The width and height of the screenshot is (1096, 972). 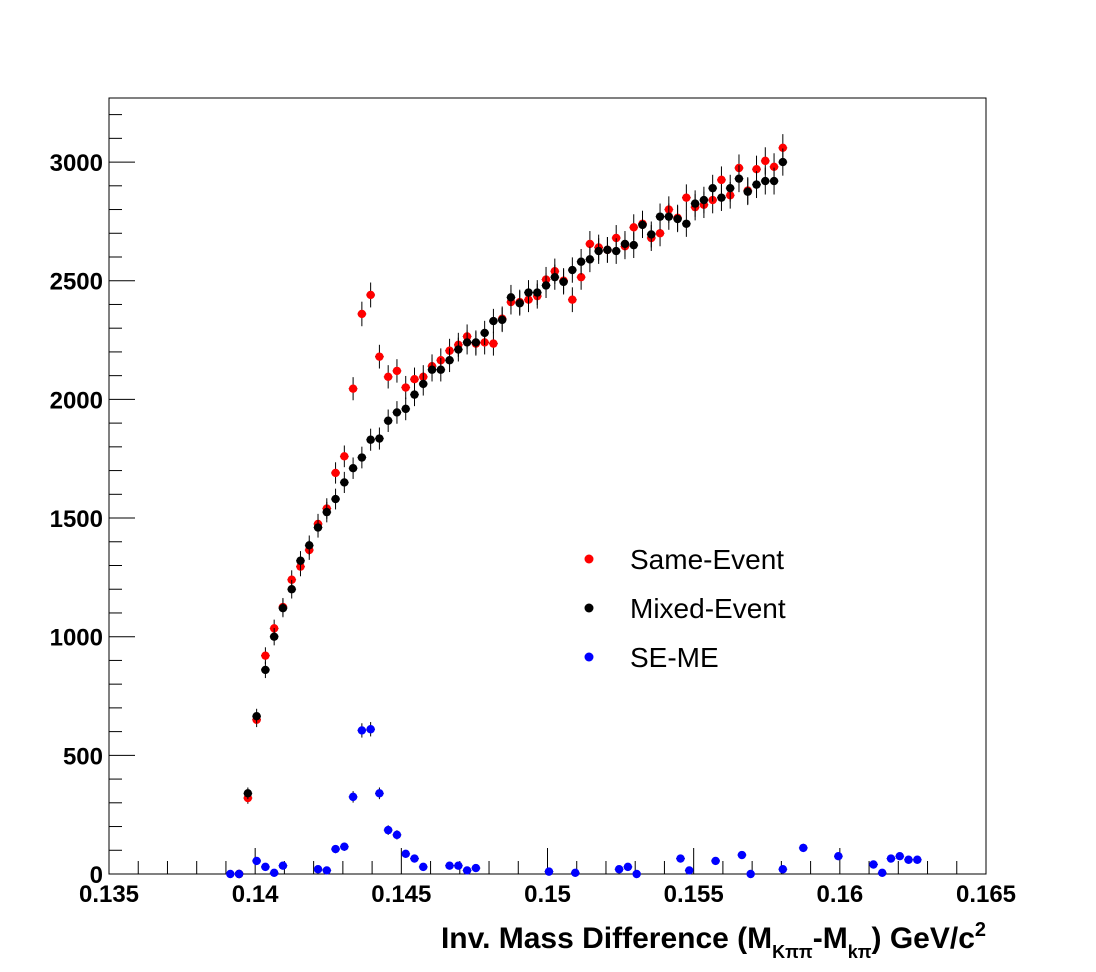 I want to click on x-tick-label: 0.135, so click(x=109, y=894).